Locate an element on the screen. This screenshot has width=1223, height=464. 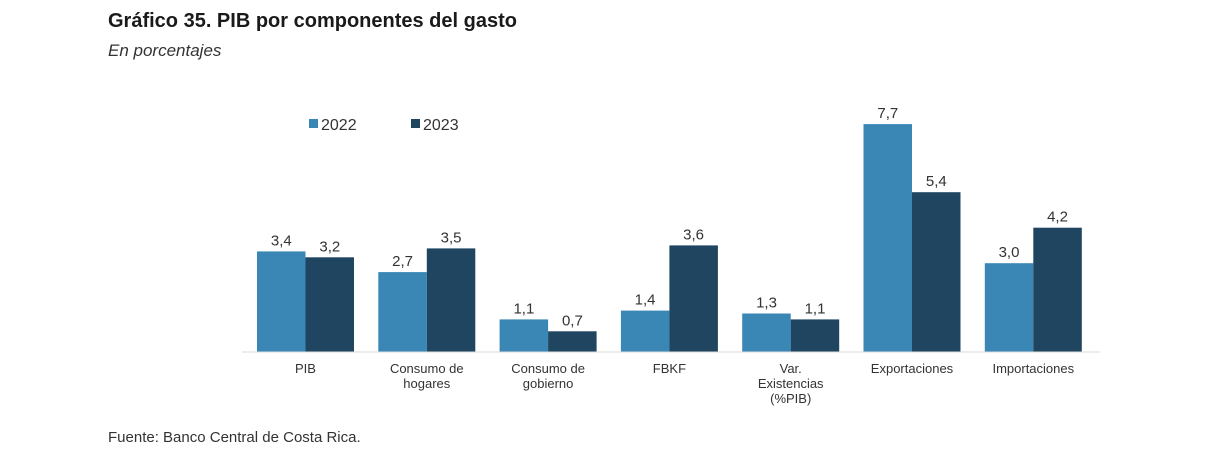
data-label-2023-2: 0,7 is located at coordinates (572, 320).